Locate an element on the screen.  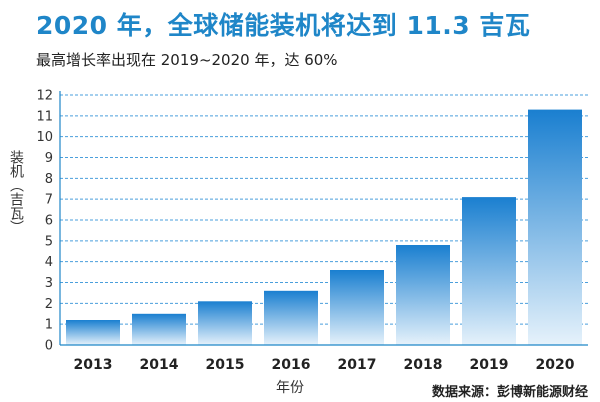
source-note: 数据来源：彭博新能源财经 is located at coordinates (509, 392).